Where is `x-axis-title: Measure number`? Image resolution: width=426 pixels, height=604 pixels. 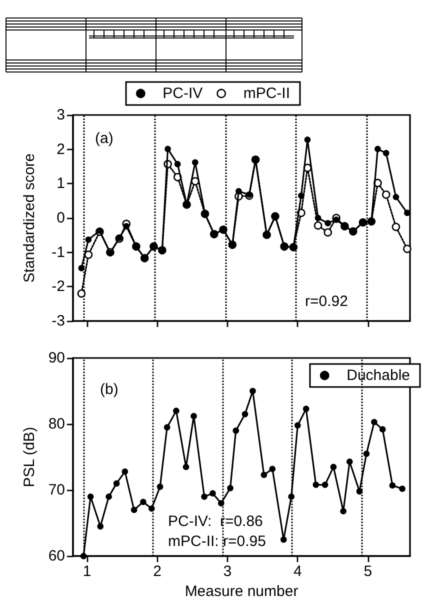 x-axis-title: Measure number is located at coordinates (241, 591).